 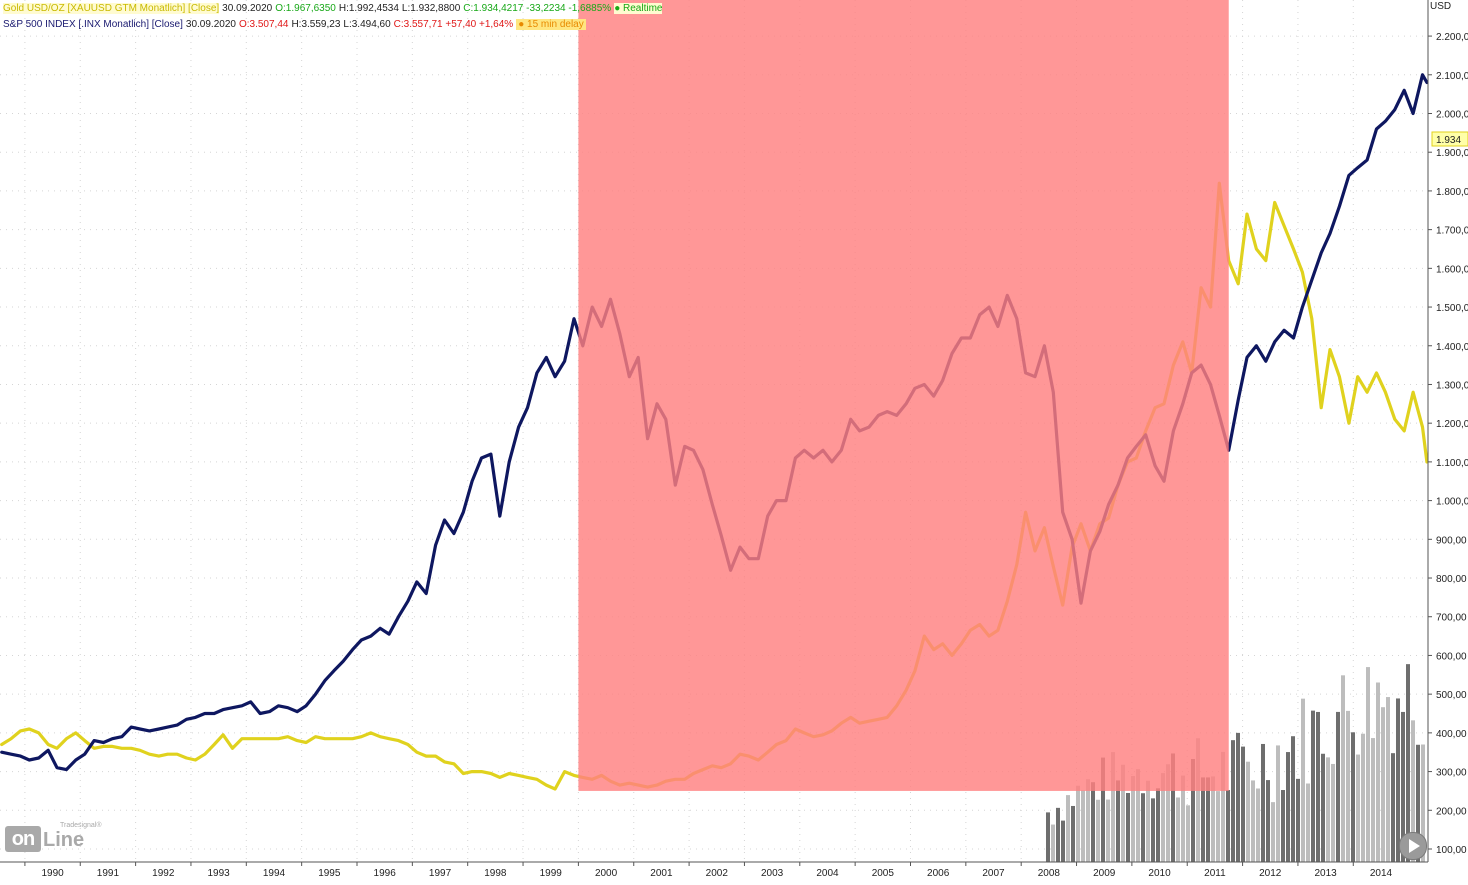 What do you see at coordinates (108, 873) in the screenshot?
I see `x-tick-label: 1991` at bounding box center [108, 873].